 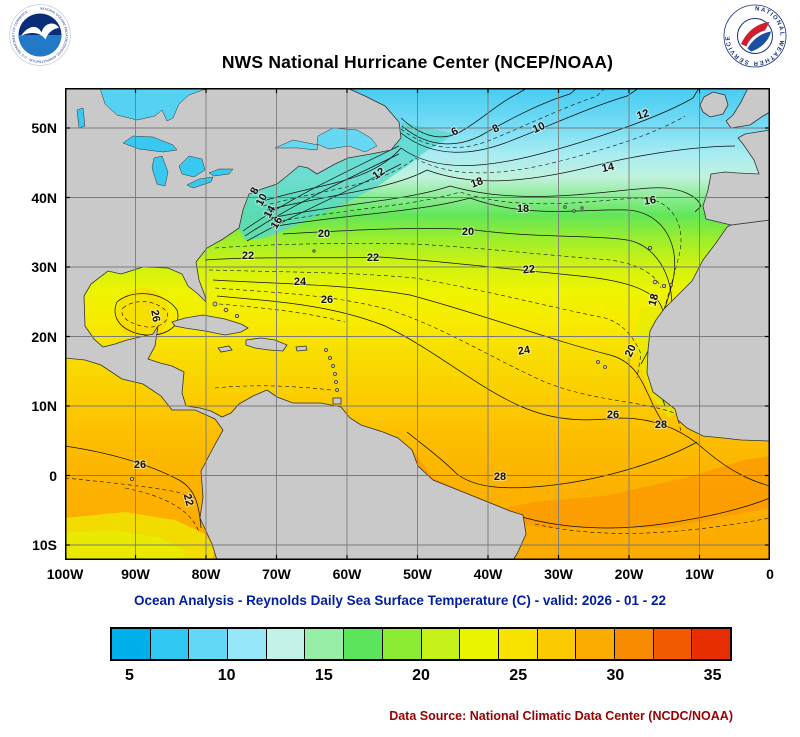 I want to click on nws-emblem-red-swoosh, so click(x=755, y=34).